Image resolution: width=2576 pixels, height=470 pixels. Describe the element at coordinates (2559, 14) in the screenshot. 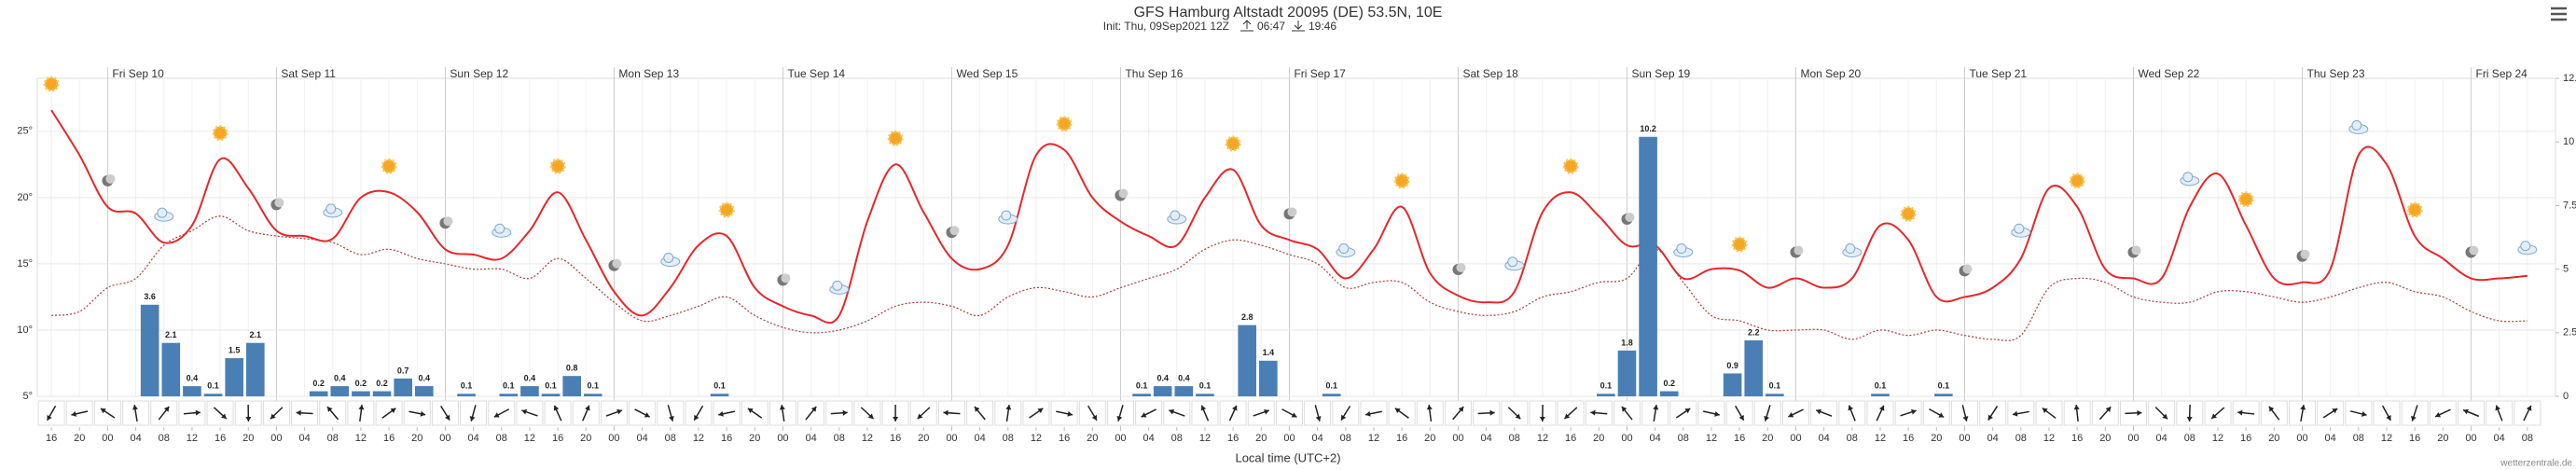

I see `menu-button` at that location.